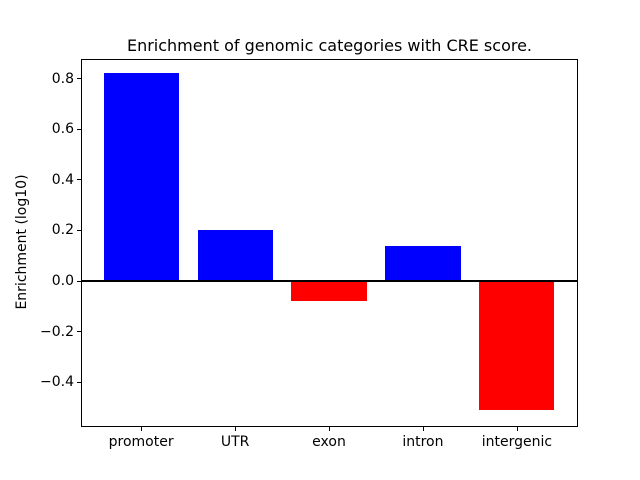 This screenshot has width=640, height=480. What do you see at coordinates (62, 281) in the screenshot?
I see `y-tick-label: 0.0` at bounding box center [62, 281].